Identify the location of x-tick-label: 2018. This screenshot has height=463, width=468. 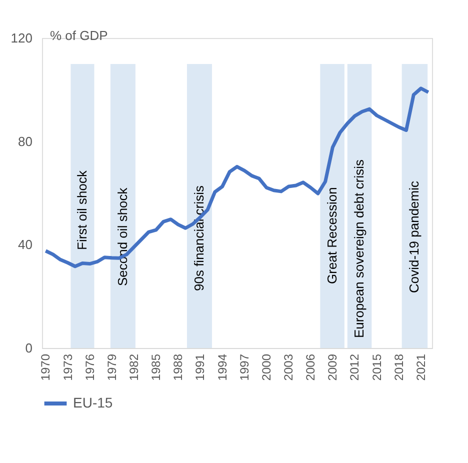
(399, 367).